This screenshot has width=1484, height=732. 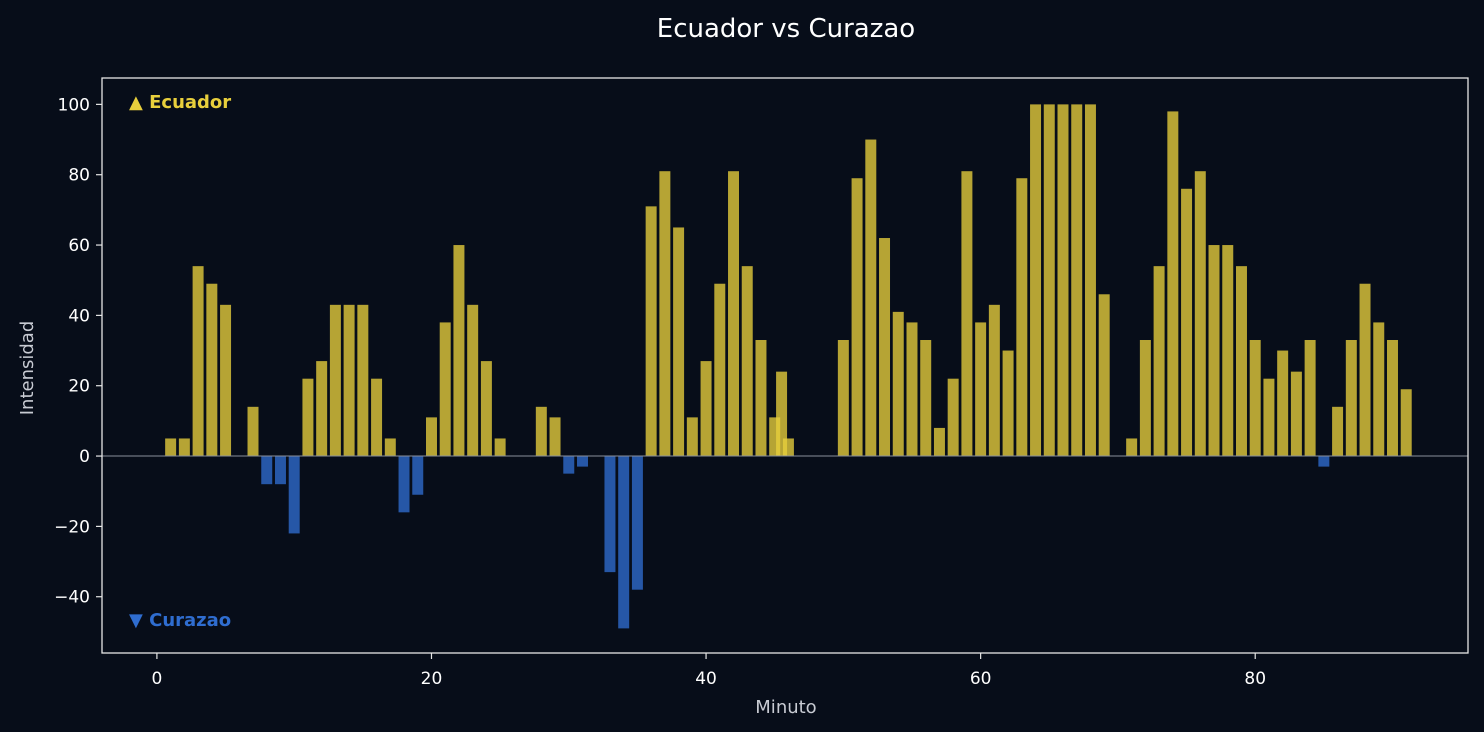 What do you see at coordinates (432, 679) in the screenshot?
I see `x-tick-label: 20` at bounding box center [432, 679].